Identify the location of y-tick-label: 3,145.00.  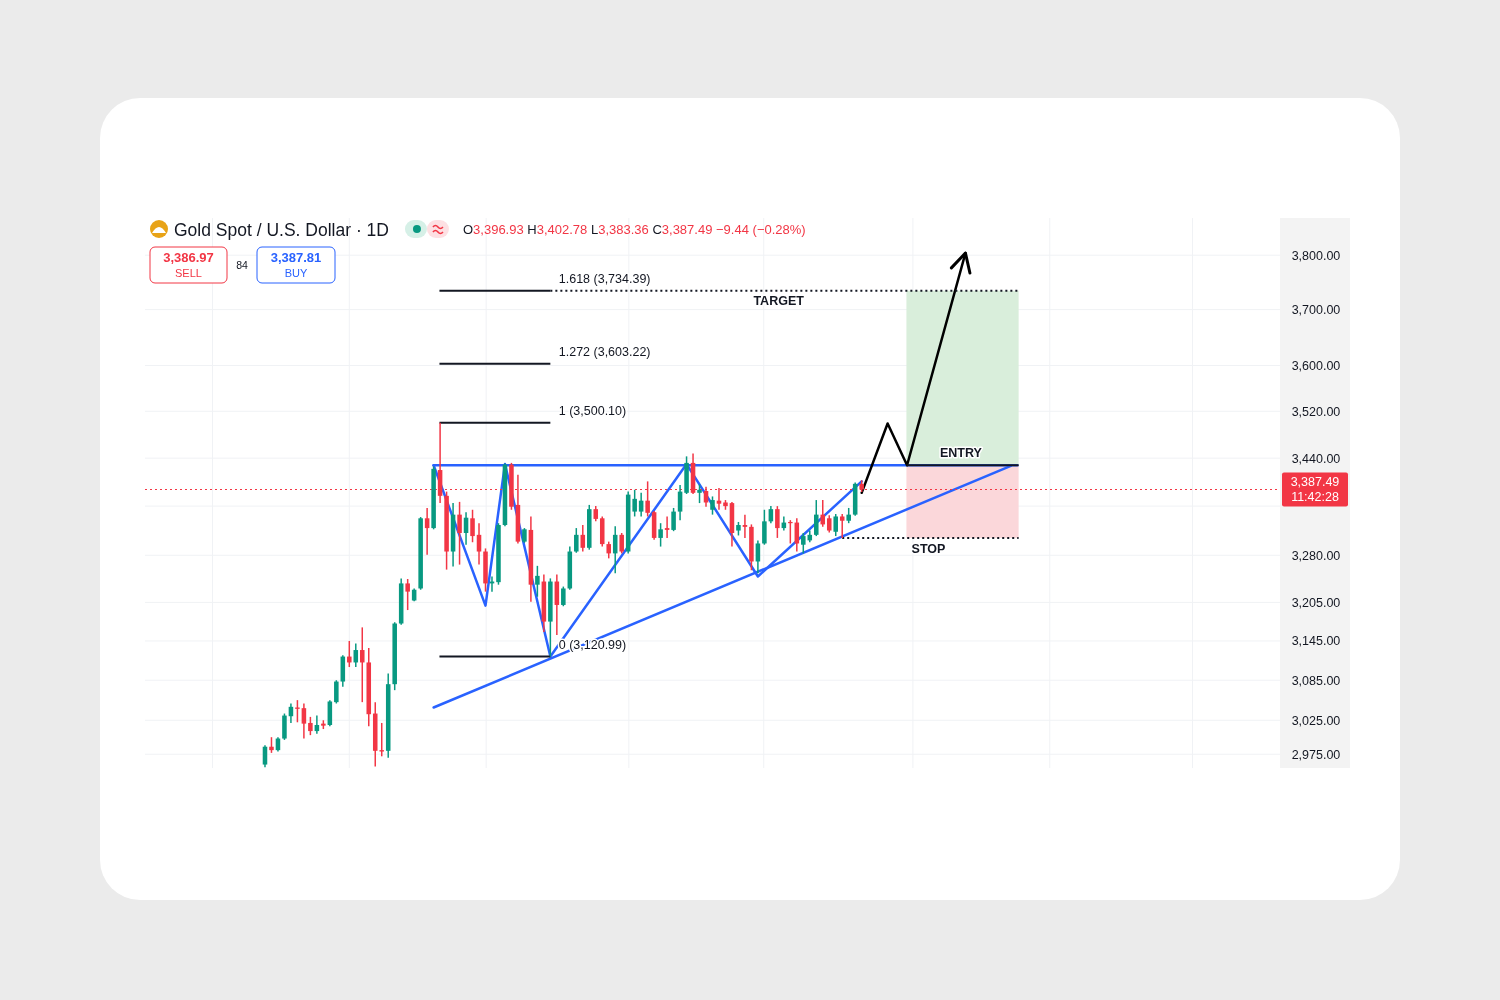
(1316, 641).